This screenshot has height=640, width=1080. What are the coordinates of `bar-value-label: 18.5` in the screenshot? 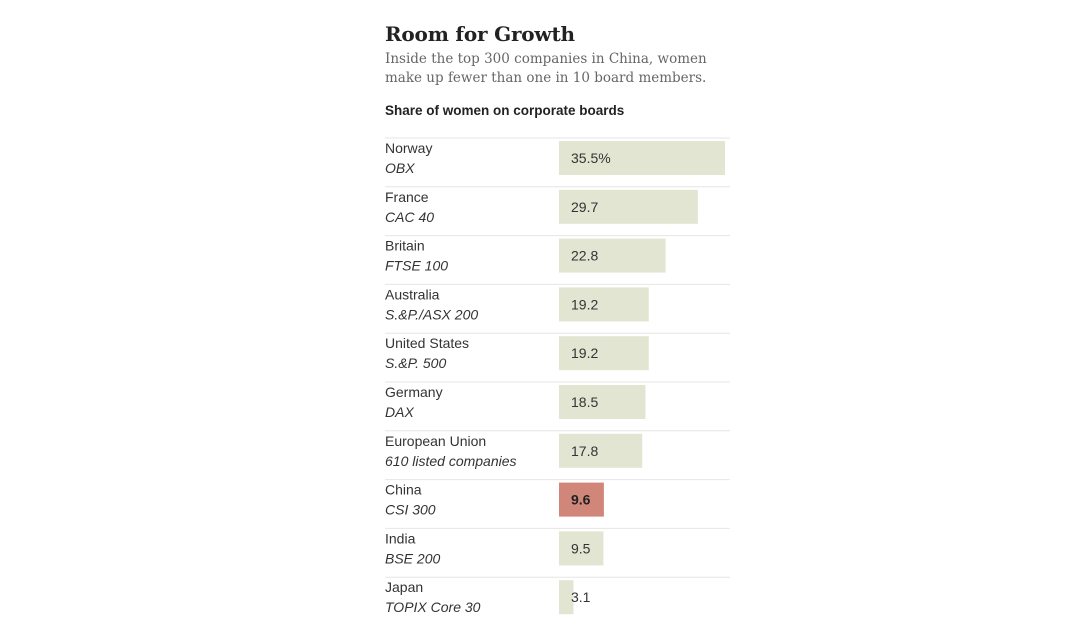 It's located at (584, 402).